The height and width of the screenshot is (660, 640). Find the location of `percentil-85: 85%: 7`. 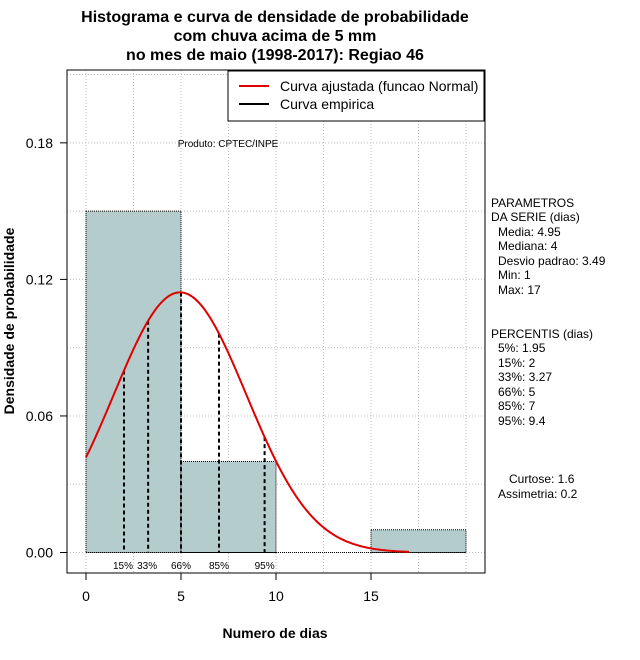

percentil-85: 85%: 7 is located at coordinates (517, 406).